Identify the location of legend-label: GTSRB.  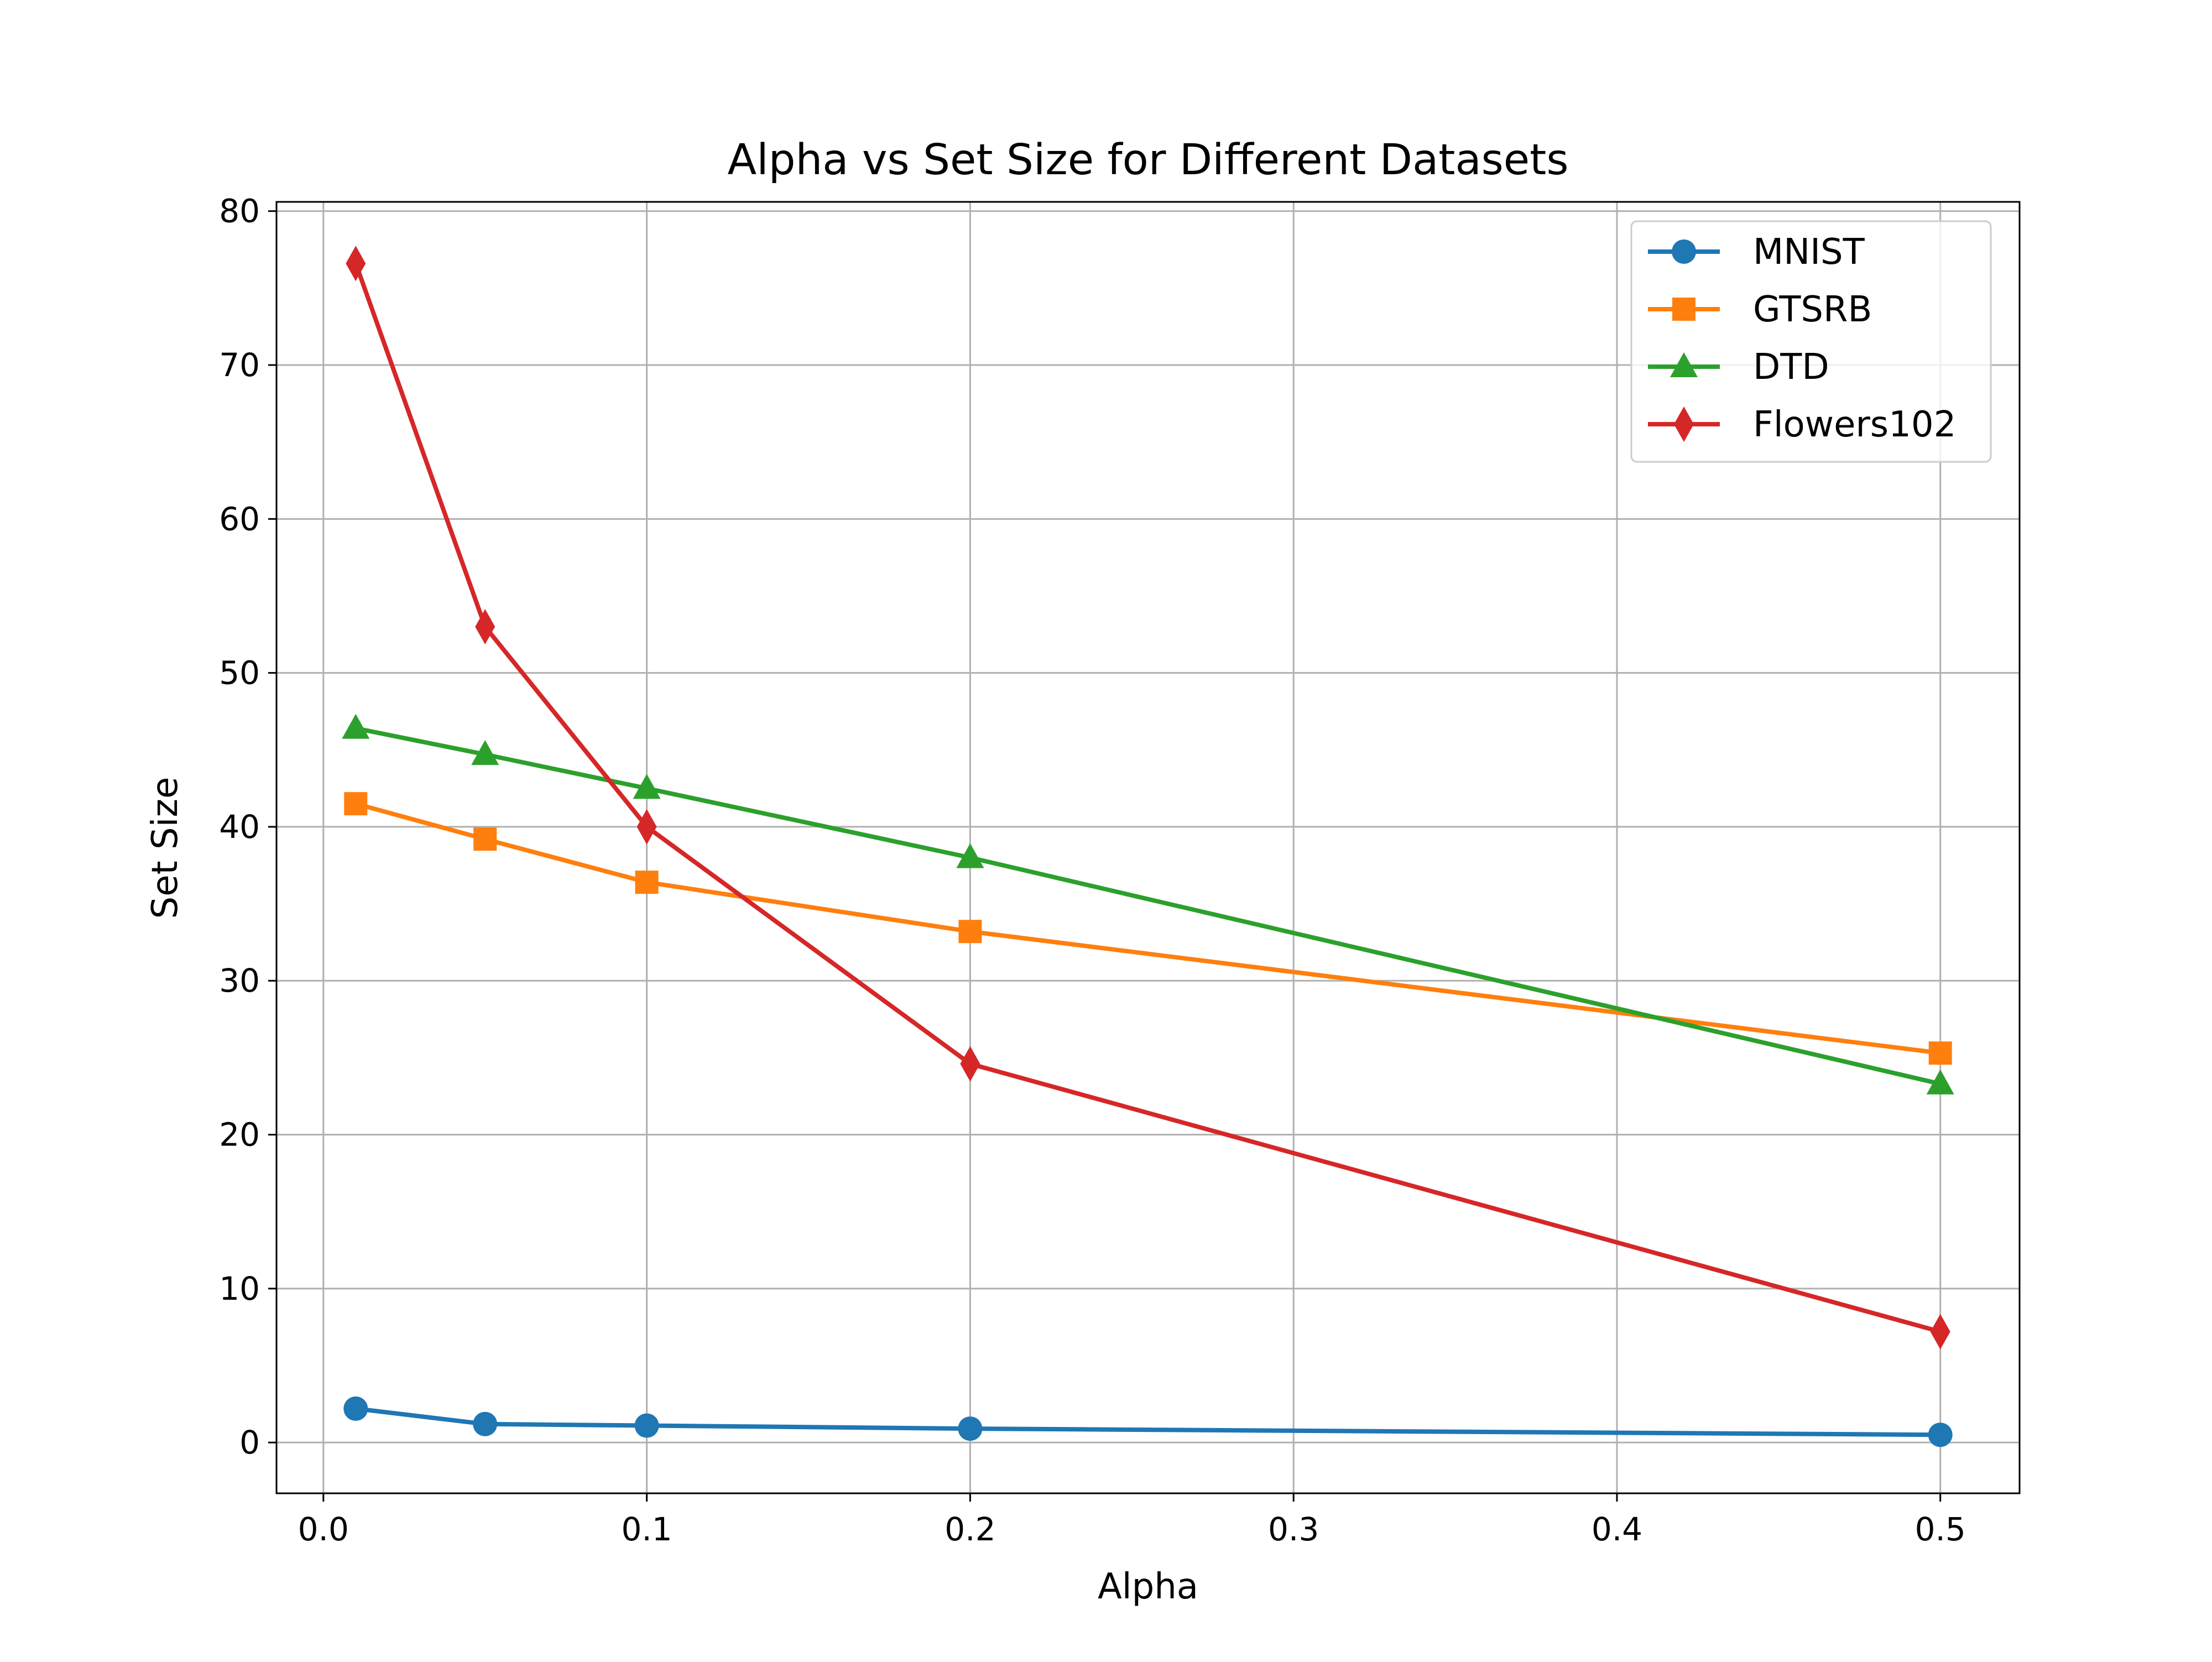
(1813, 309).